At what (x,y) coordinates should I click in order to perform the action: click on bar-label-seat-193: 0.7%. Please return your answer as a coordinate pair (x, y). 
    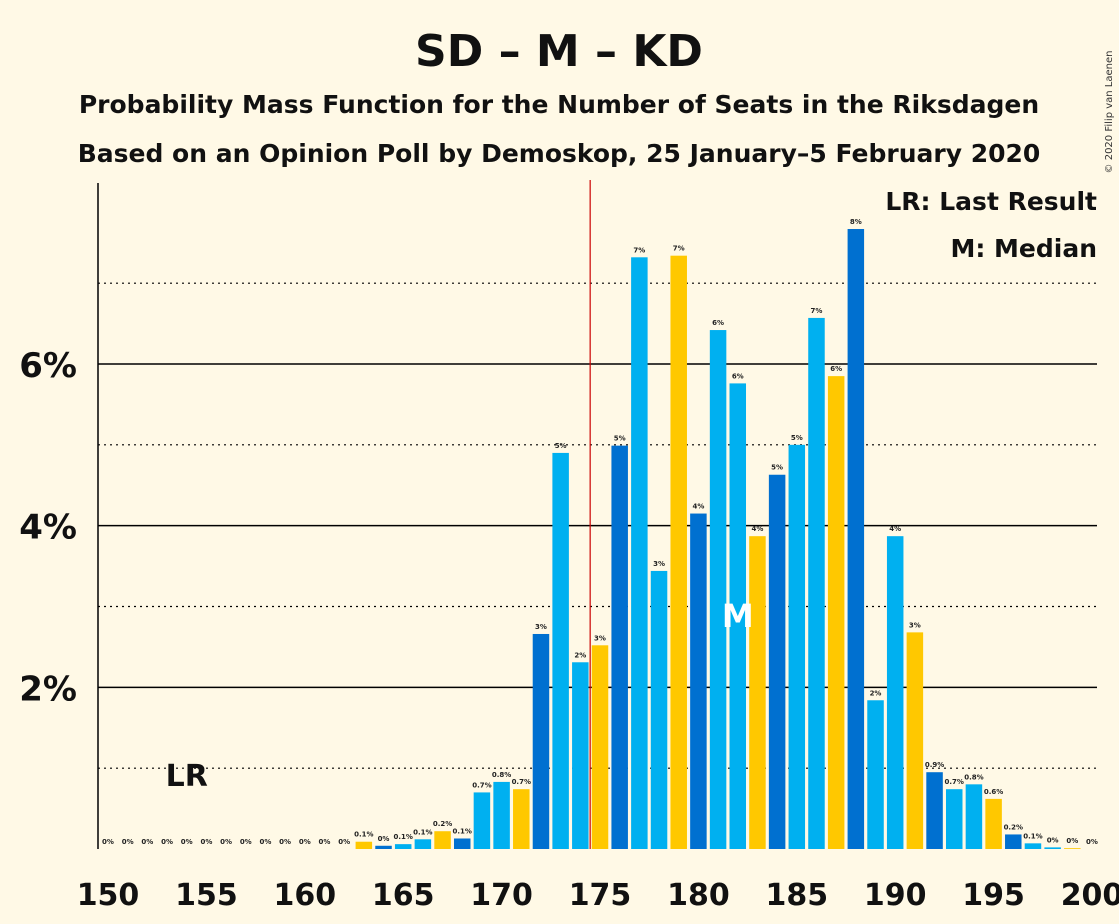
    Looking at the image, I should click on (954, 782).